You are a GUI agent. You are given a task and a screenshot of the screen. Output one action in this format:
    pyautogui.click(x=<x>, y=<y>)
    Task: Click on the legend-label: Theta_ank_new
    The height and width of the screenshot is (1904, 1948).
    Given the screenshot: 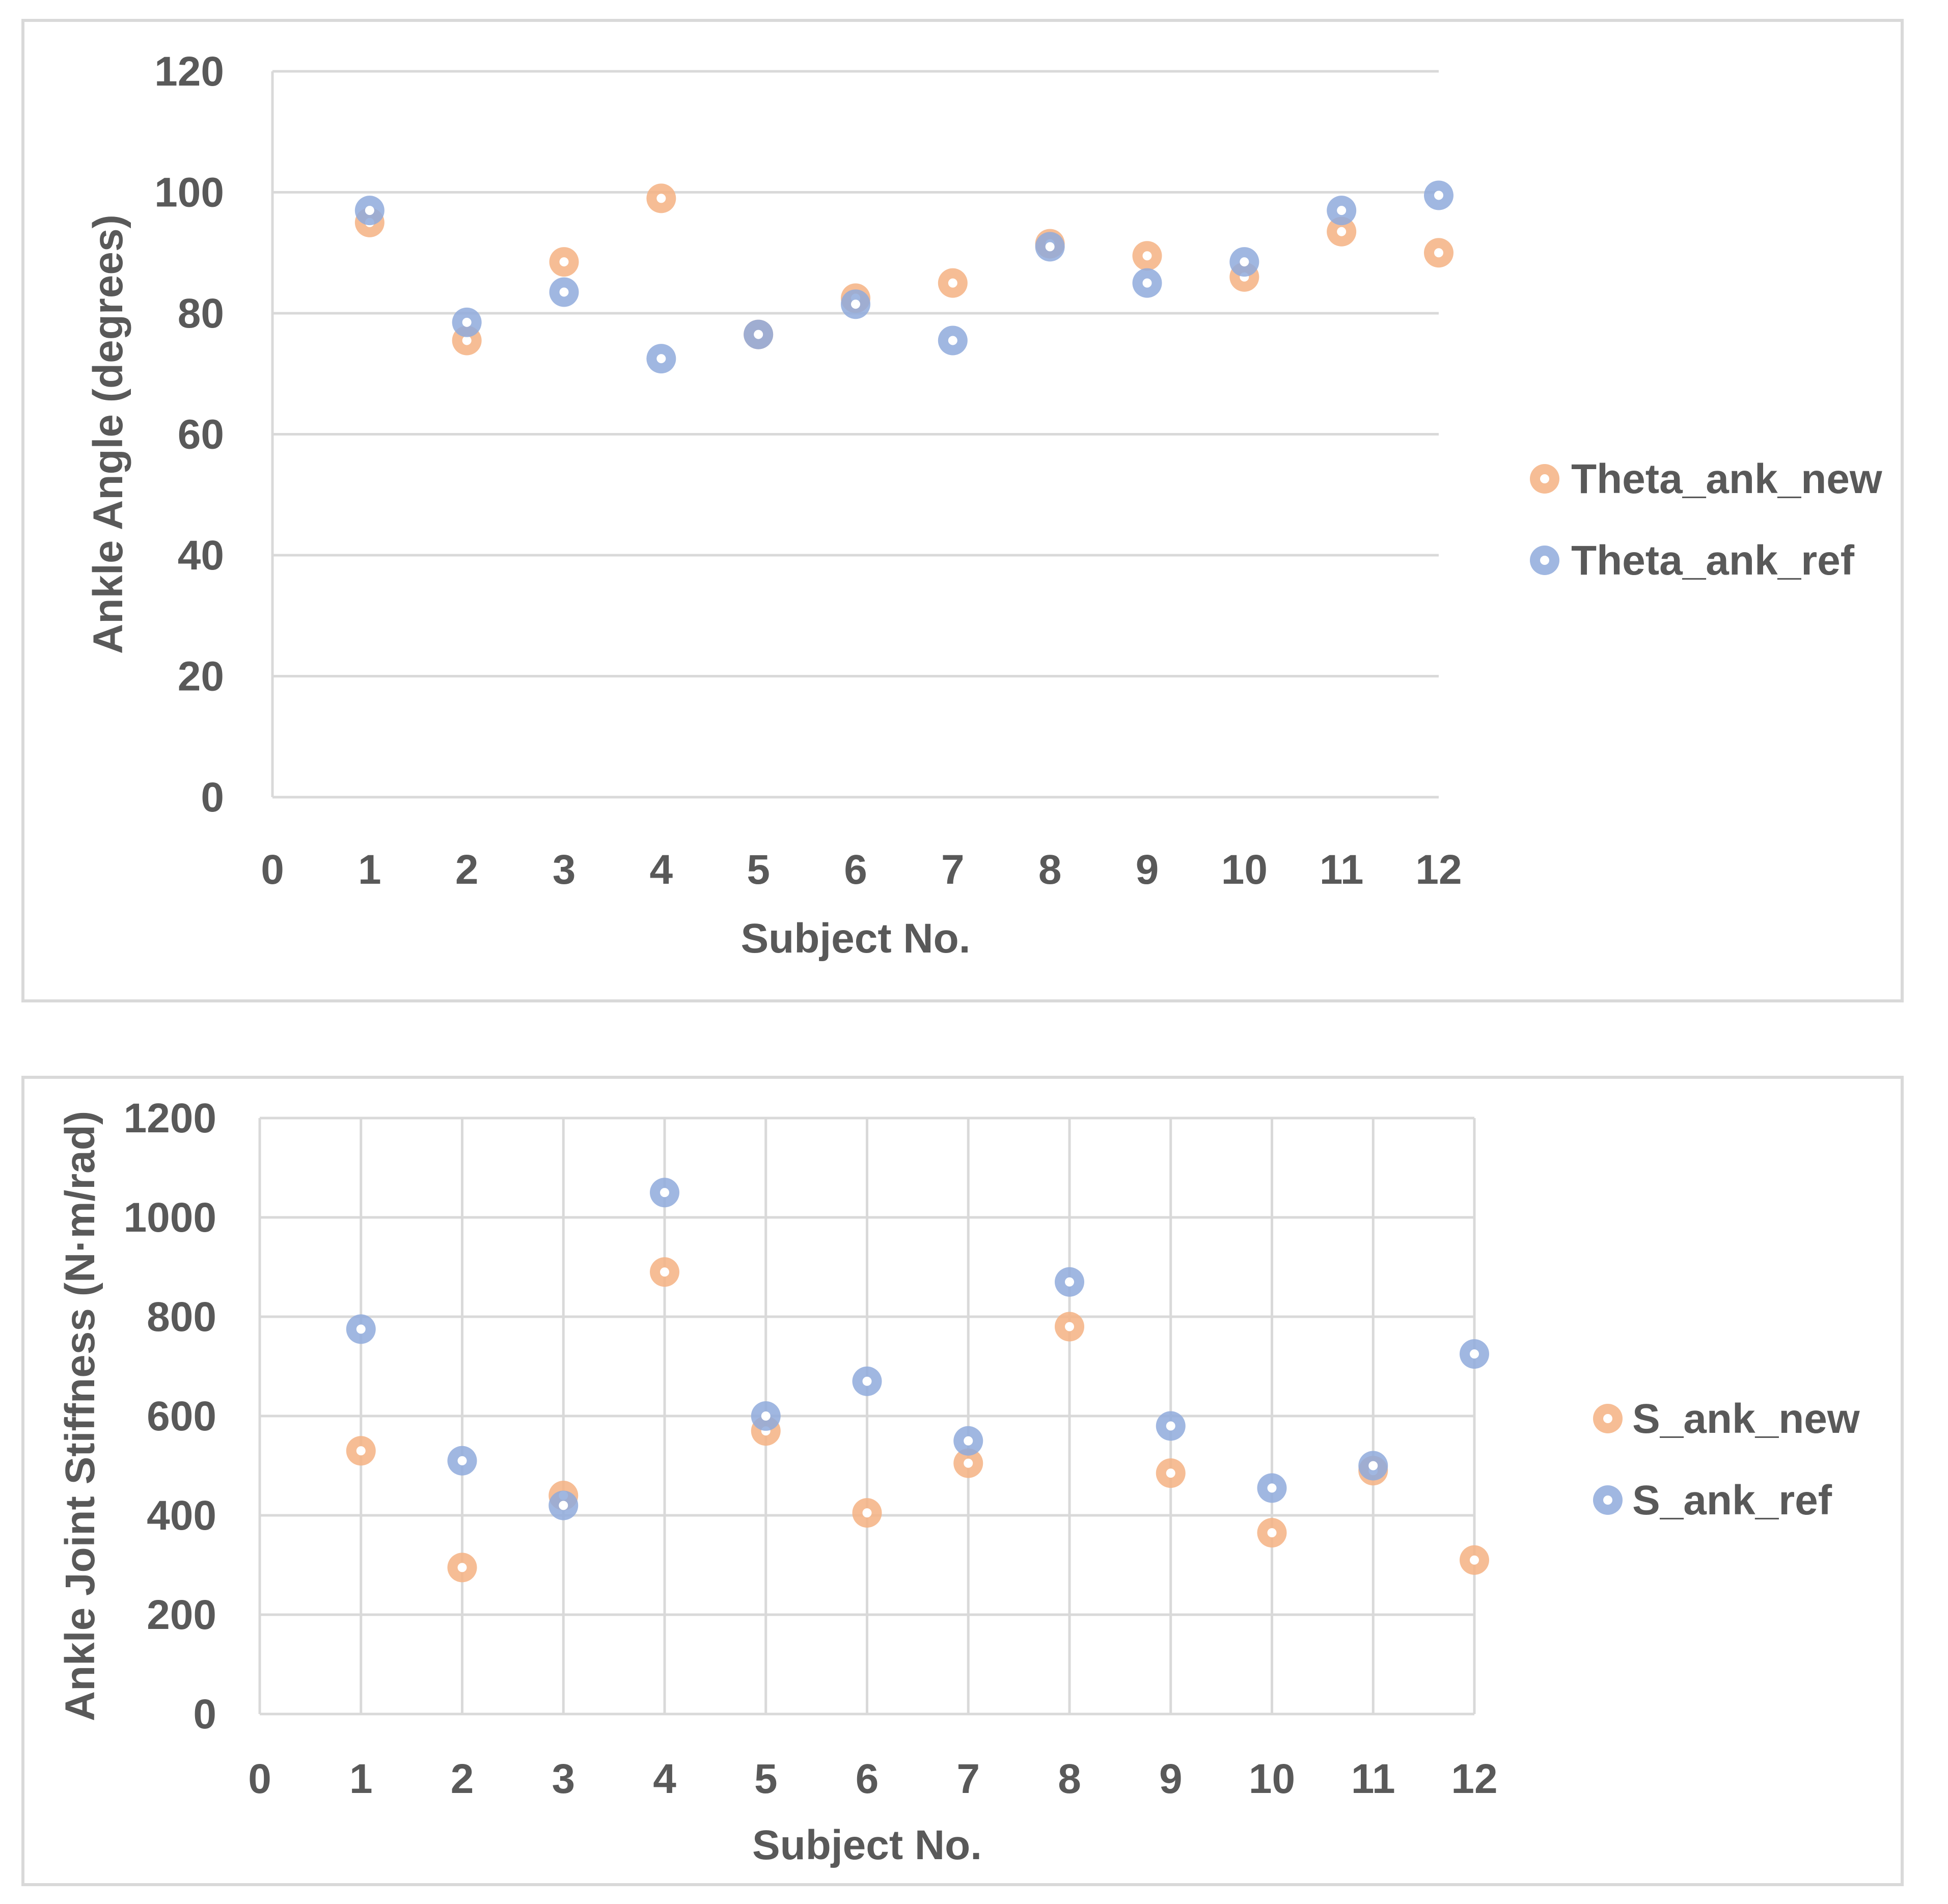 What is the action you would take?
    pyautogui.click(x=1727, y=479)
    